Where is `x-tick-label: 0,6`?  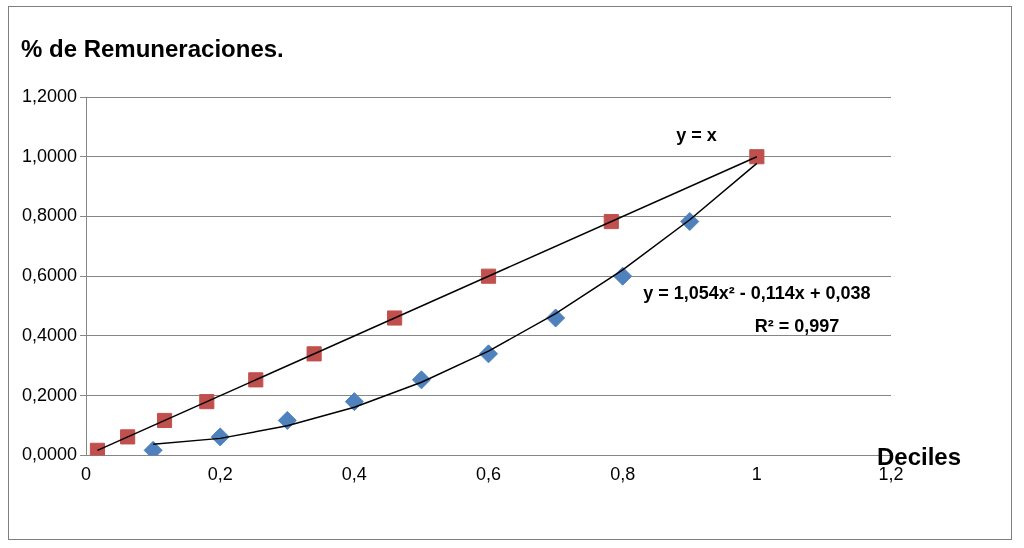
x-tick-label: 0,6 is located at coordinates (489, 474).